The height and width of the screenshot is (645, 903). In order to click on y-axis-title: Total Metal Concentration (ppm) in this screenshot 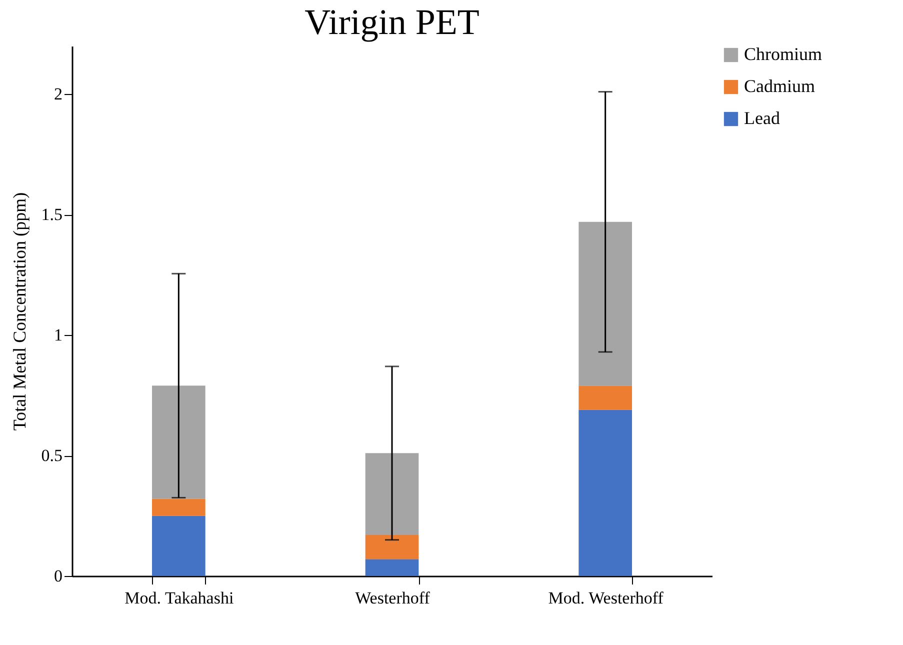, I will do `click(19, 311)`.